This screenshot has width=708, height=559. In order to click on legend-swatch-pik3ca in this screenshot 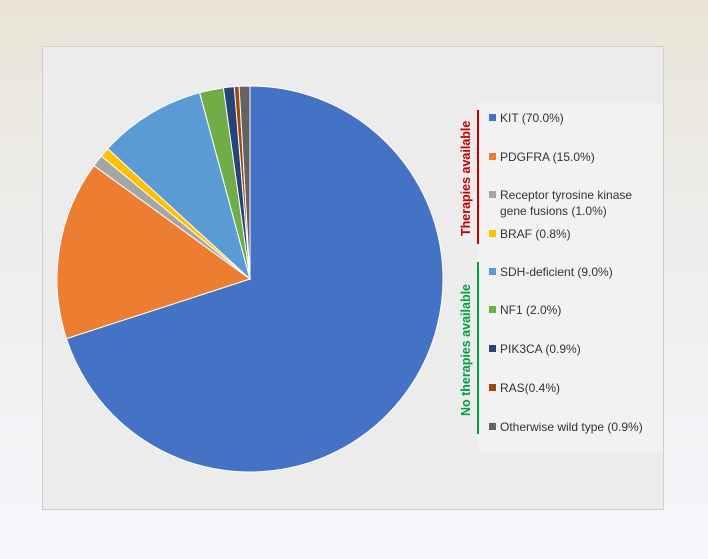, I will do `click(492, 348)`.